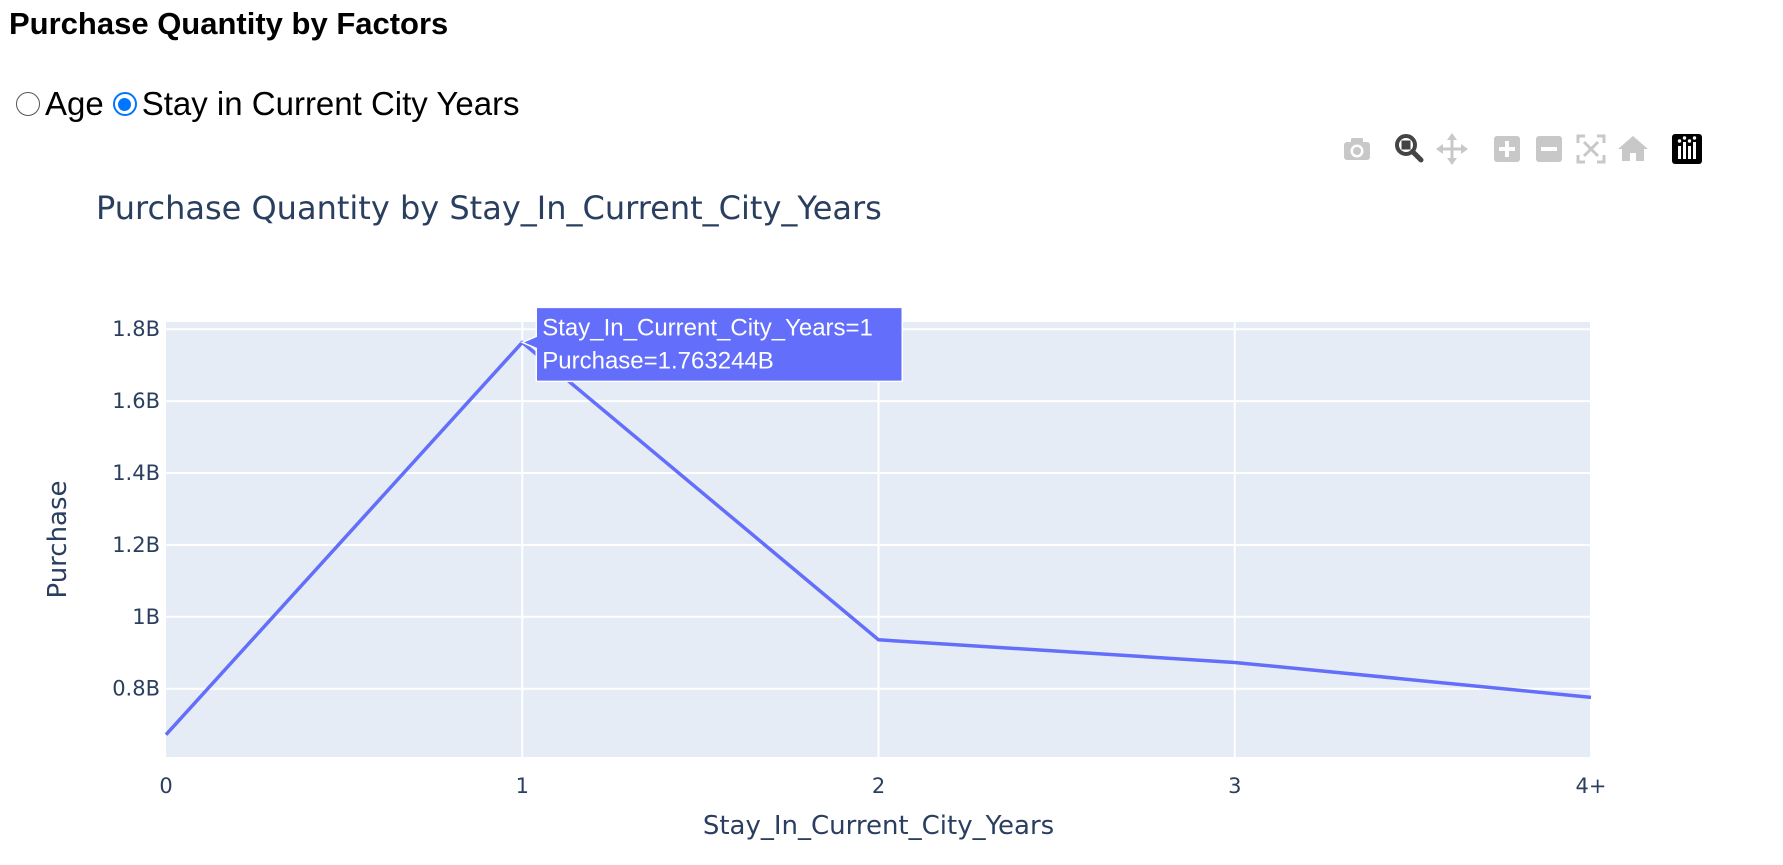 This screenshot has width=1783, height=865. I want to click on radio-button-stay-in-current-city-years, so click(124, 104).